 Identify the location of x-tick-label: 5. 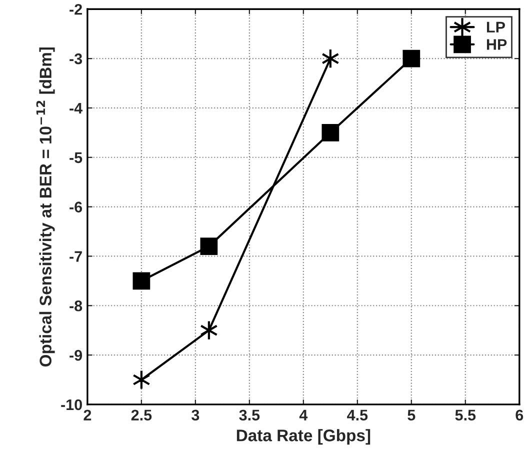
(412, 415).